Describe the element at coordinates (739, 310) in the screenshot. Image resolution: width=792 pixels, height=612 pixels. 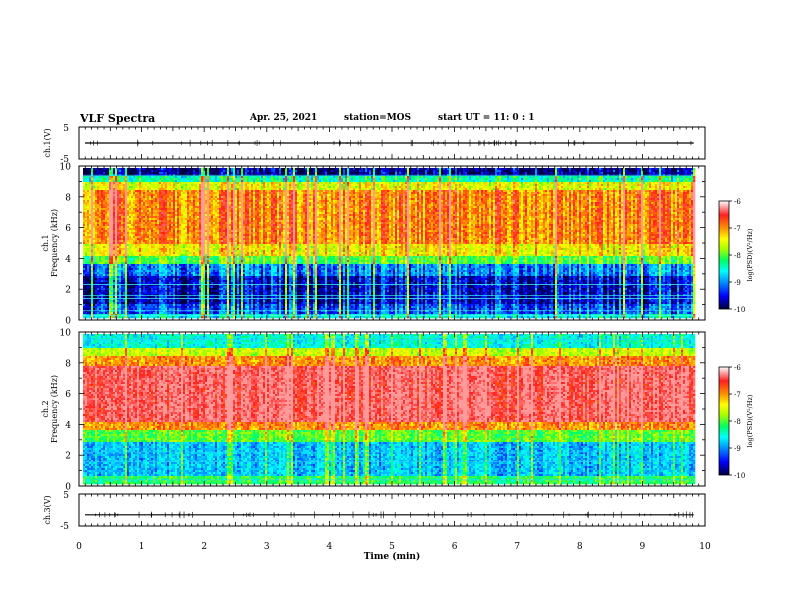
I see `ch1-spectrogram-colorbar-tick: -10` at that location.